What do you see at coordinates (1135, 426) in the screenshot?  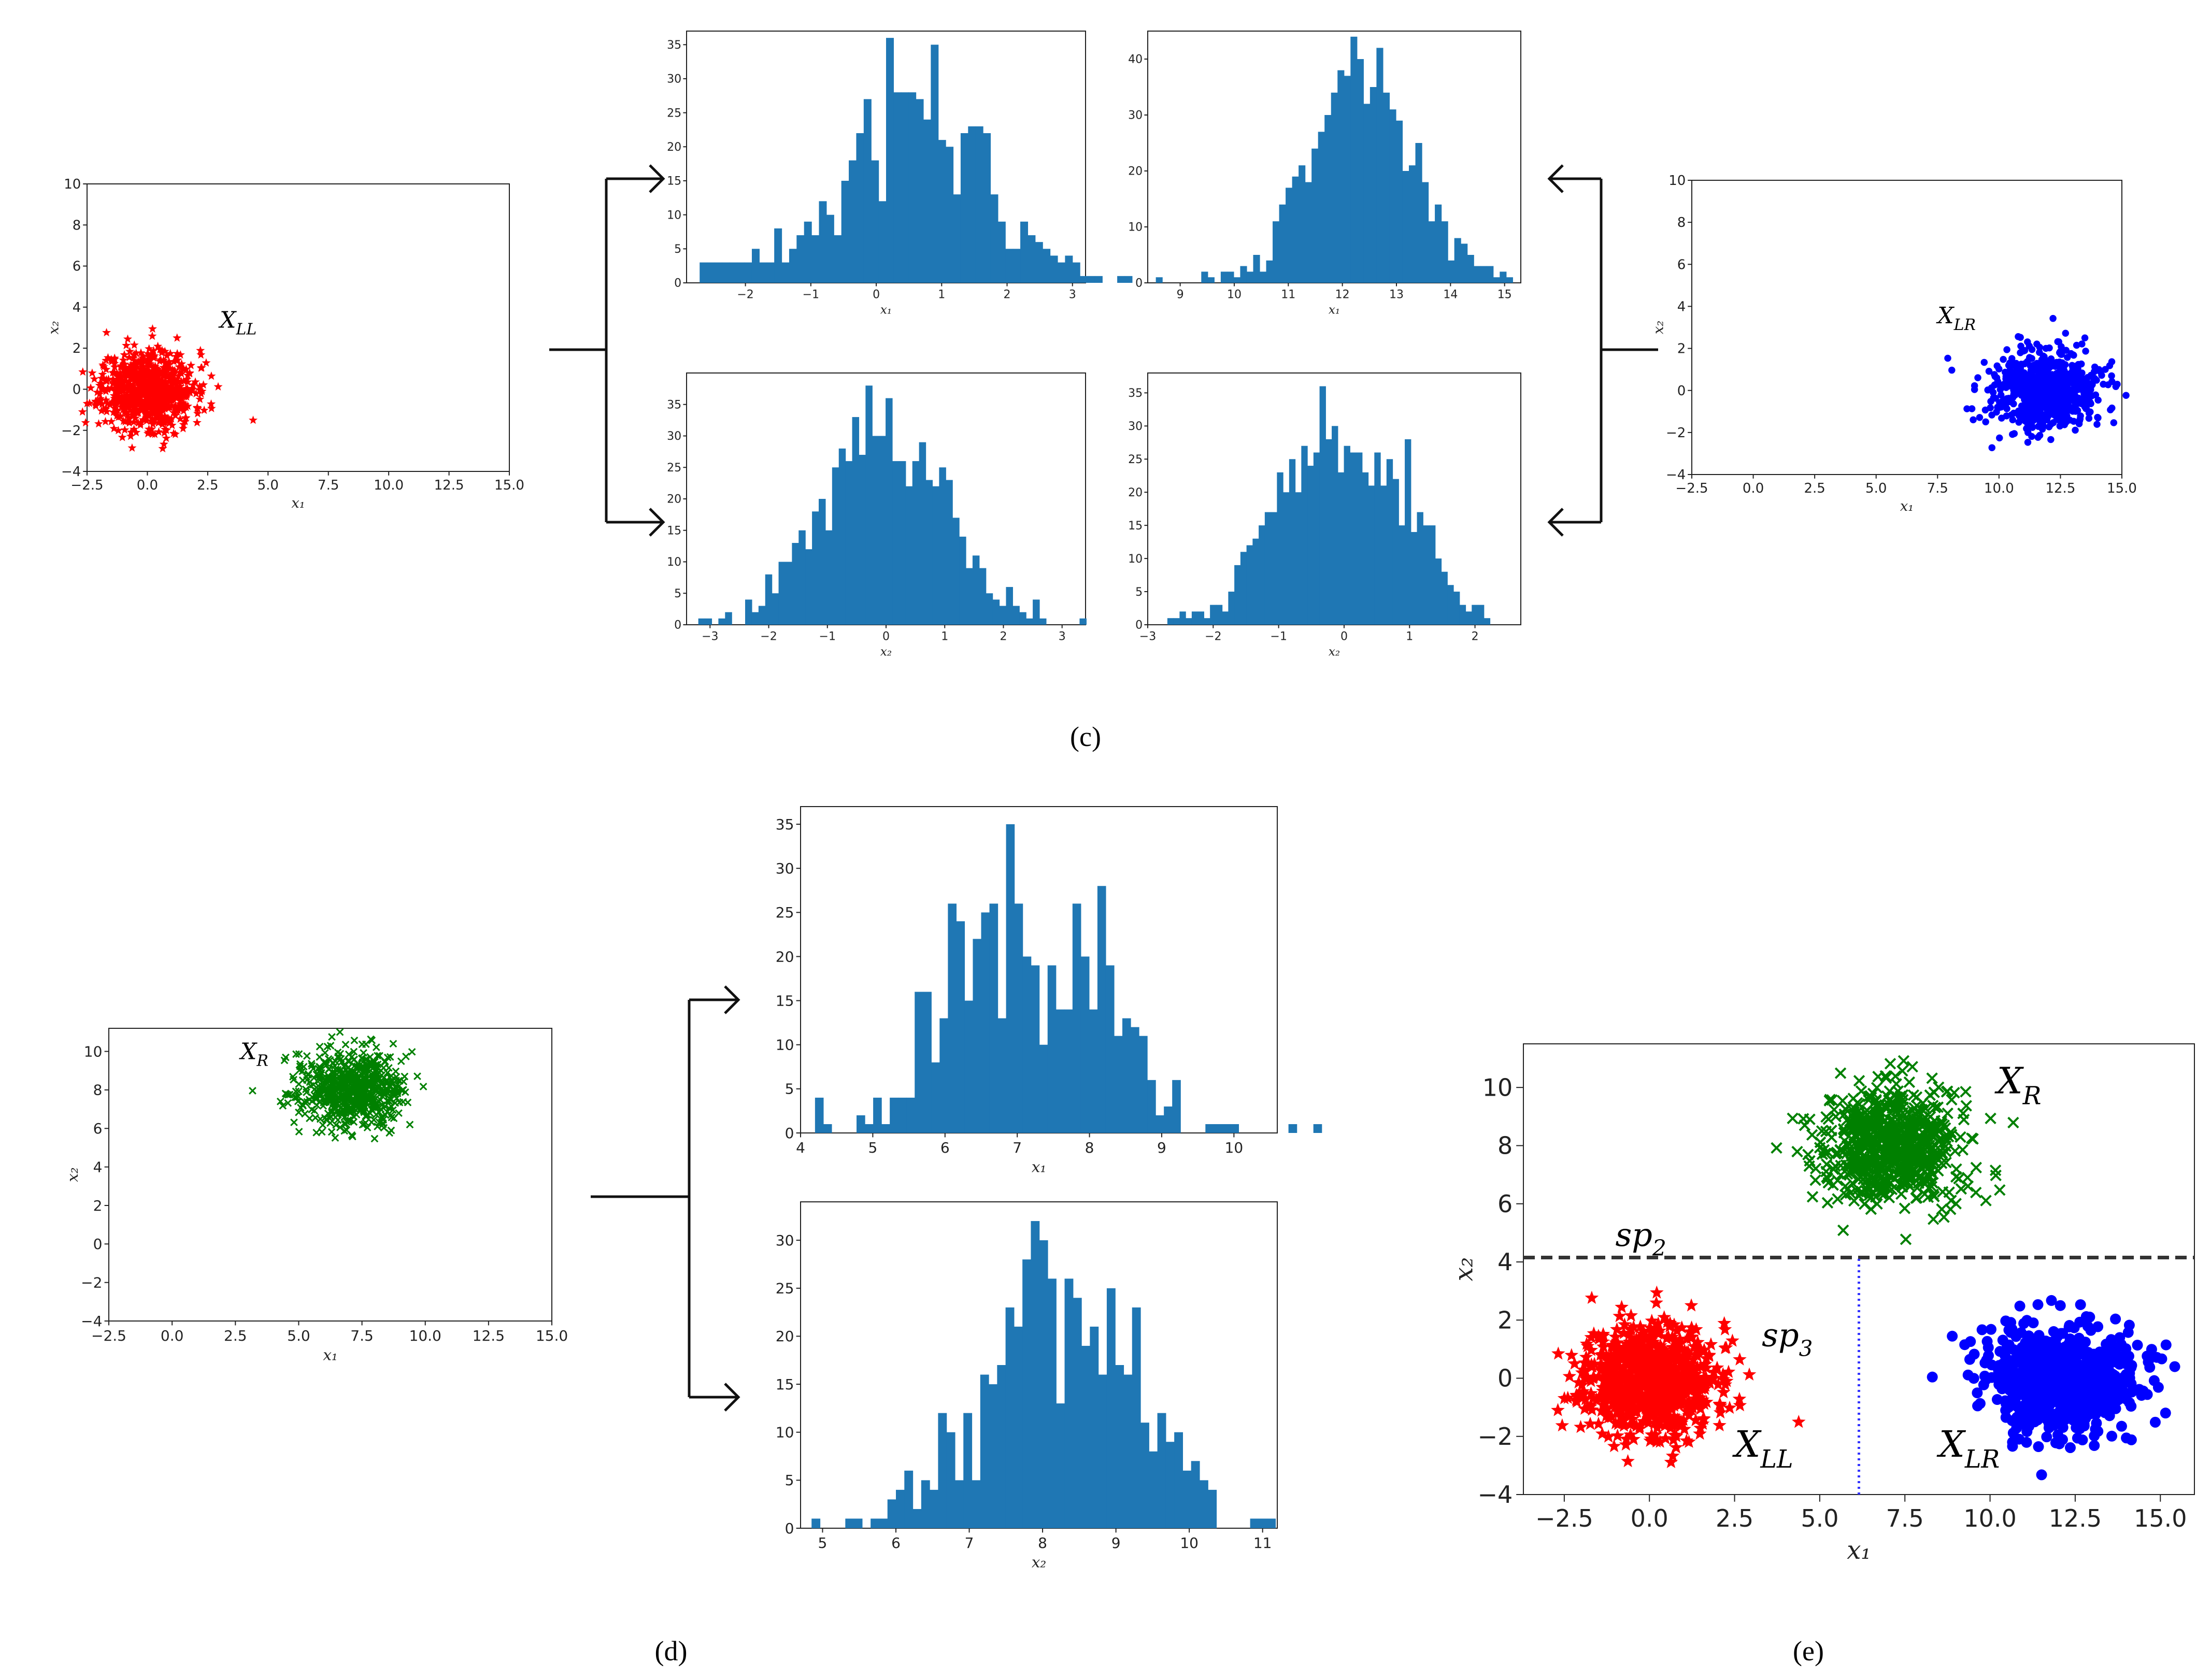 I see `c_hist_LR_x2-ytick-label: 30` at bounding box center [1135, 426].